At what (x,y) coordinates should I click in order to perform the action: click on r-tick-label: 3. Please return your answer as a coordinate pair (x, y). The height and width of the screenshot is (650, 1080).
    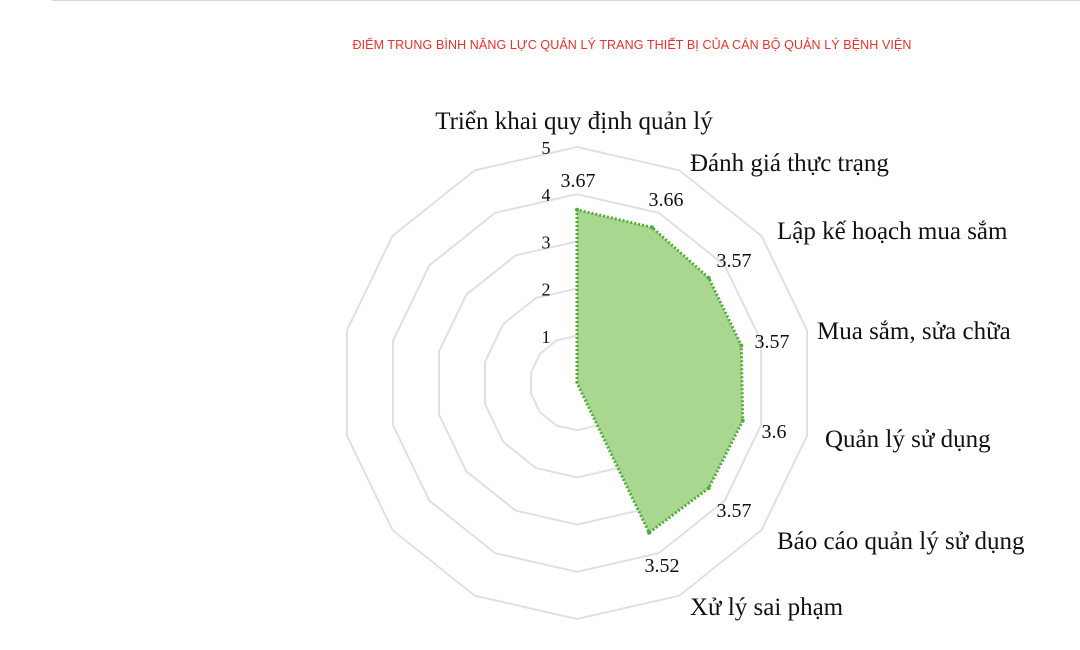
    Looking at the image, I should click on (546, 242).